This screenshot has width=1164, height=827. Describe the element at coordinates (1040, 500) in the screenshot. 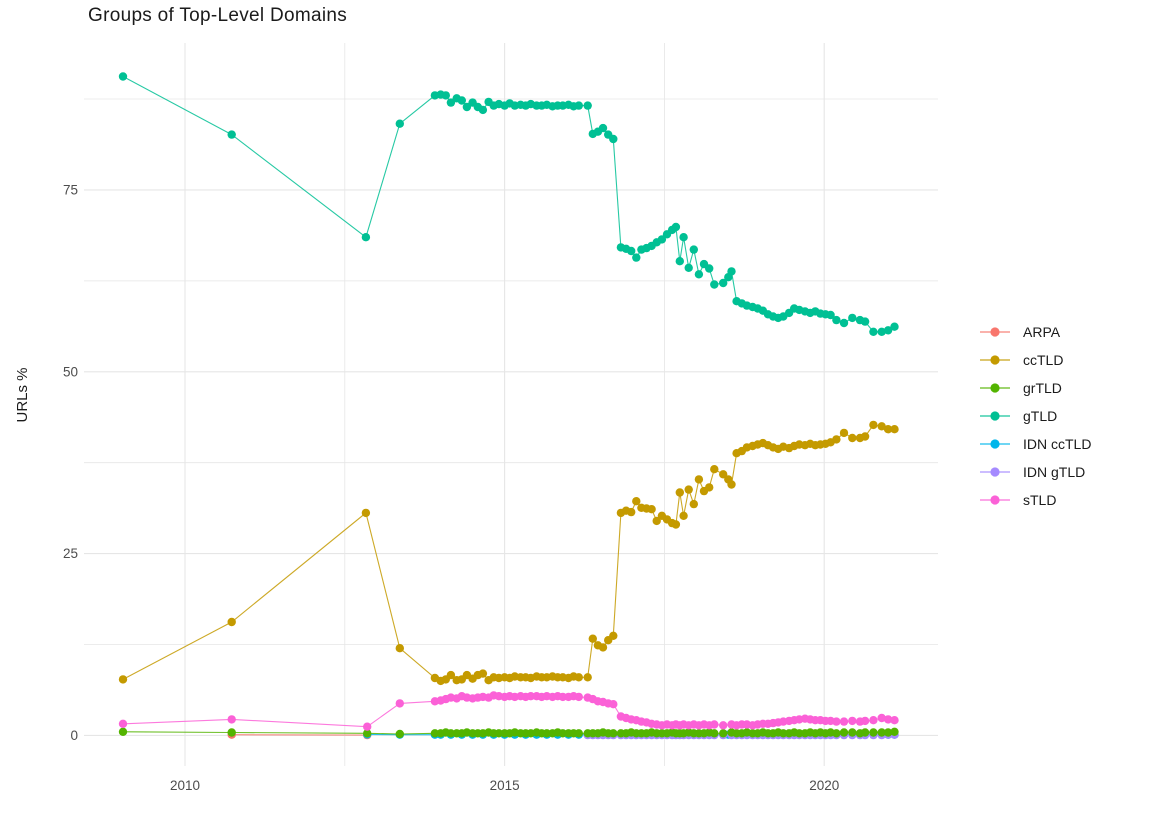

I see `legend-item-label: sTLD` at that location.